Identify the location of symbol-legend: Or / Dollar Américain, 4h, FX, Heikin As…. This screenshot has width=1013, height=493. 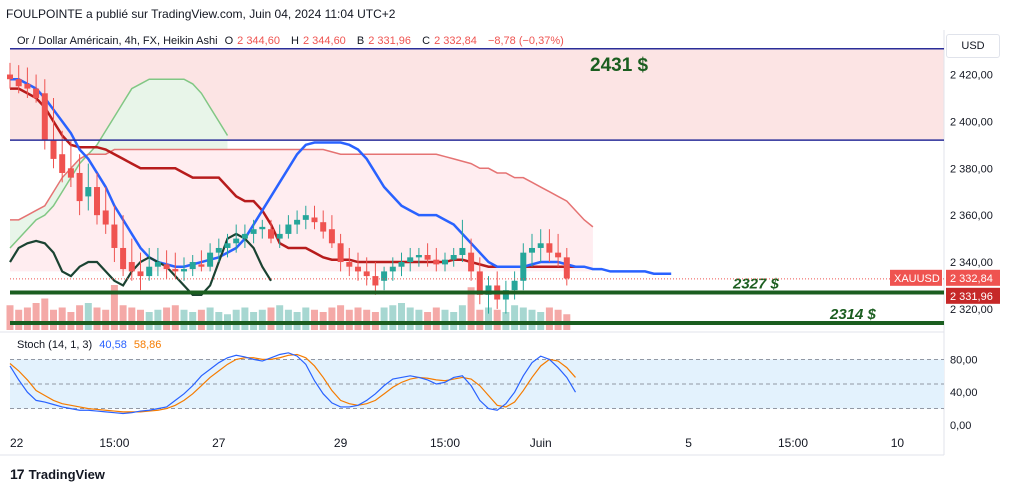
(290, 41).